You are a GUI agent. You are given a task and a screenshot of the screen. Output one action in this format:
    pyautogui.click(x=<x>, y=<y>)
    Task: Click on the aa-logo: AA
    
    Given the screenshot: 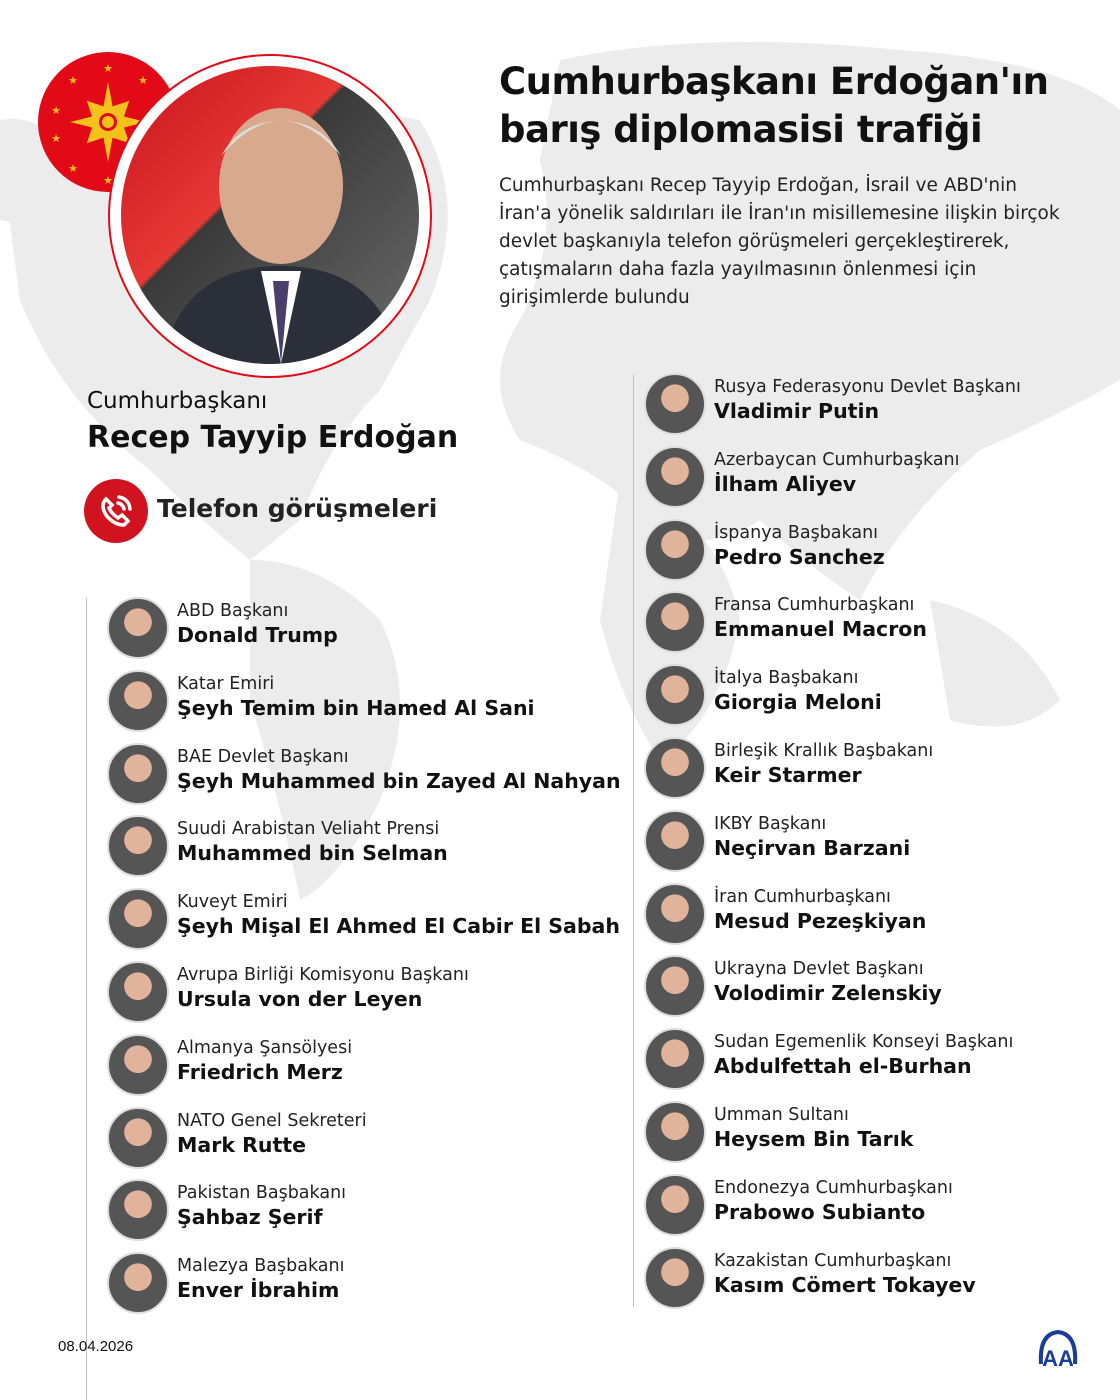 What is the action you would take?
    pyautogui.click(x=1058, y=1351)
    